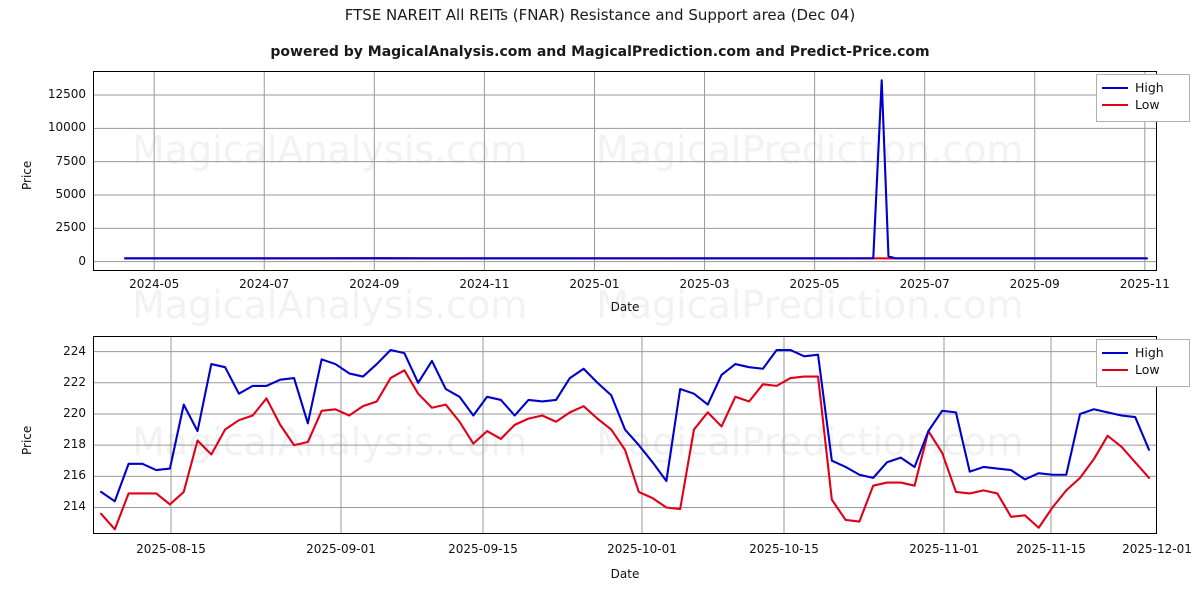 This screenshot has width=1200, height=600. I want to click on detail-x-tick-label: 2025-10-15, so click(784, 549).